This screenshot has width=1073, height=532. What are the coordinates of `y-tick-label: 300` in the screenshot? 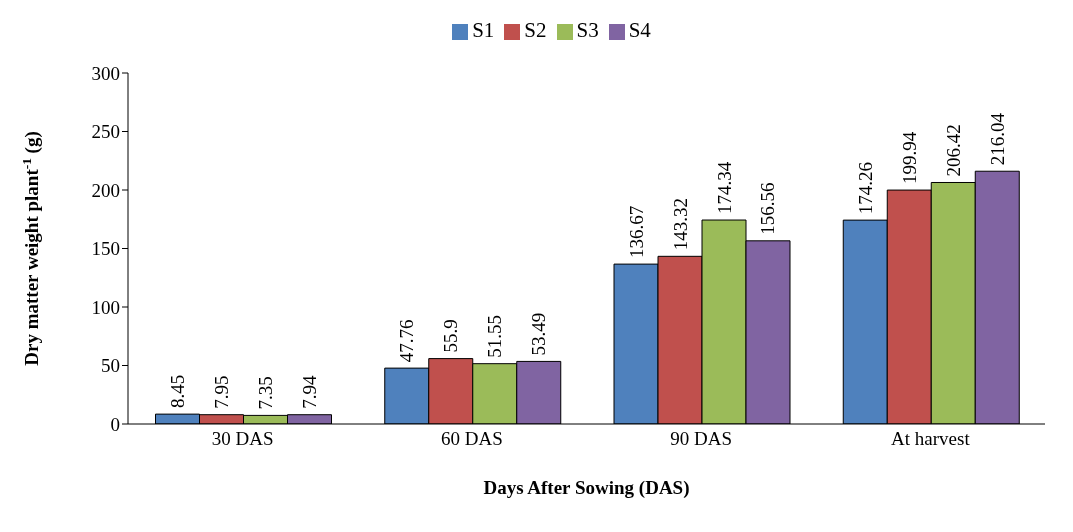 It's located at (105, 73).